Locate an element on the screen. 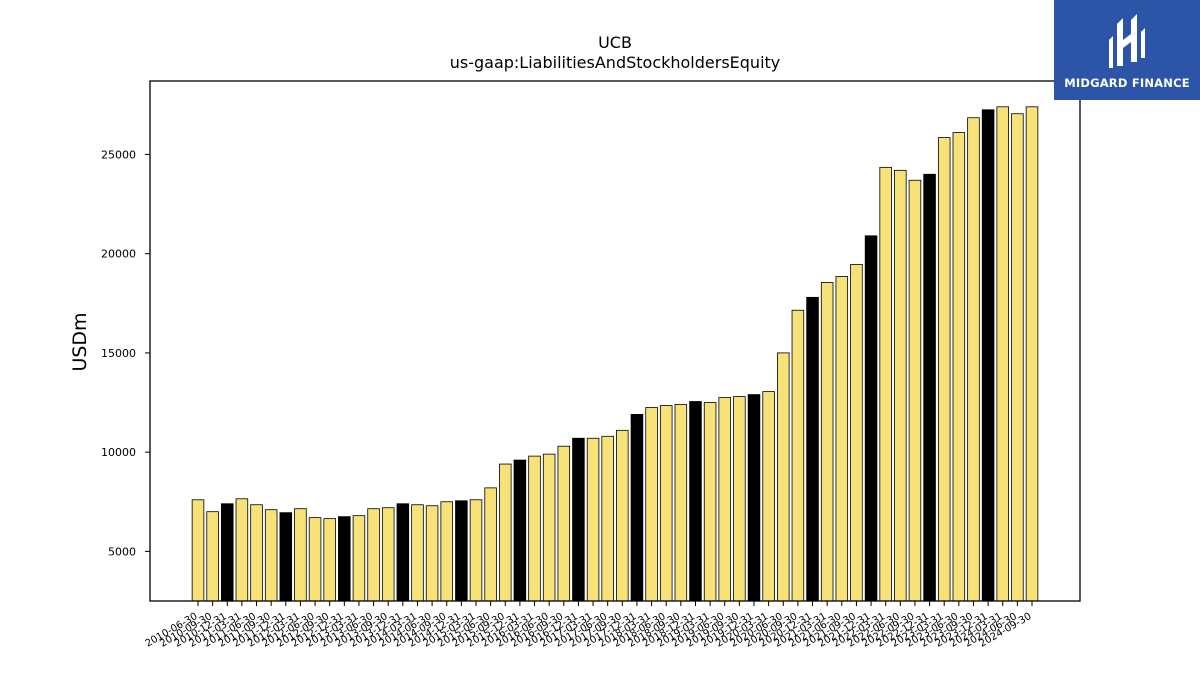 The image size is (1200, 675). midgard-finance-logo: MIDGARD FINANCE is located at coordinates (1127, 50).